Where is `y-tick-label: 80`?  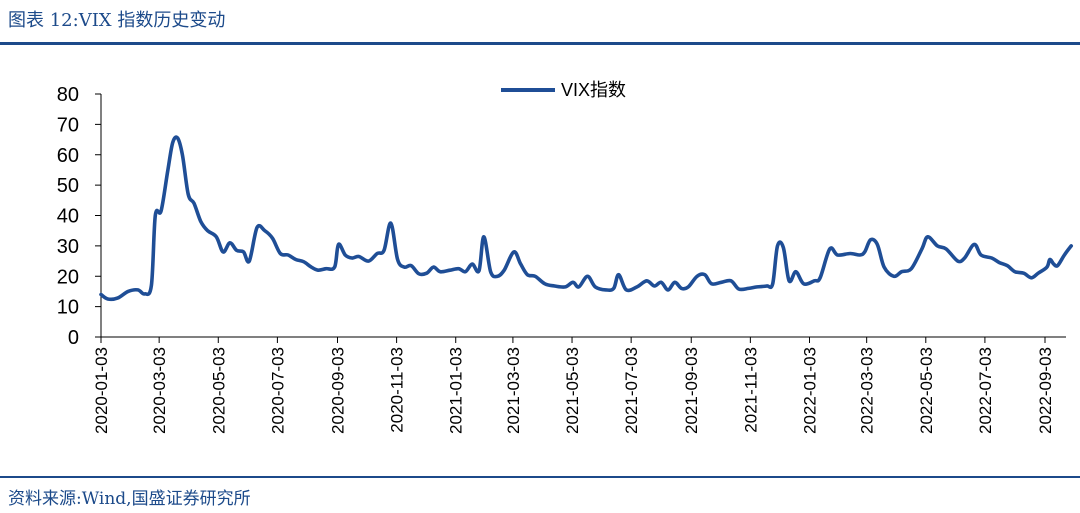 y-tick-label: 80 is located at coordinates (68, 95).